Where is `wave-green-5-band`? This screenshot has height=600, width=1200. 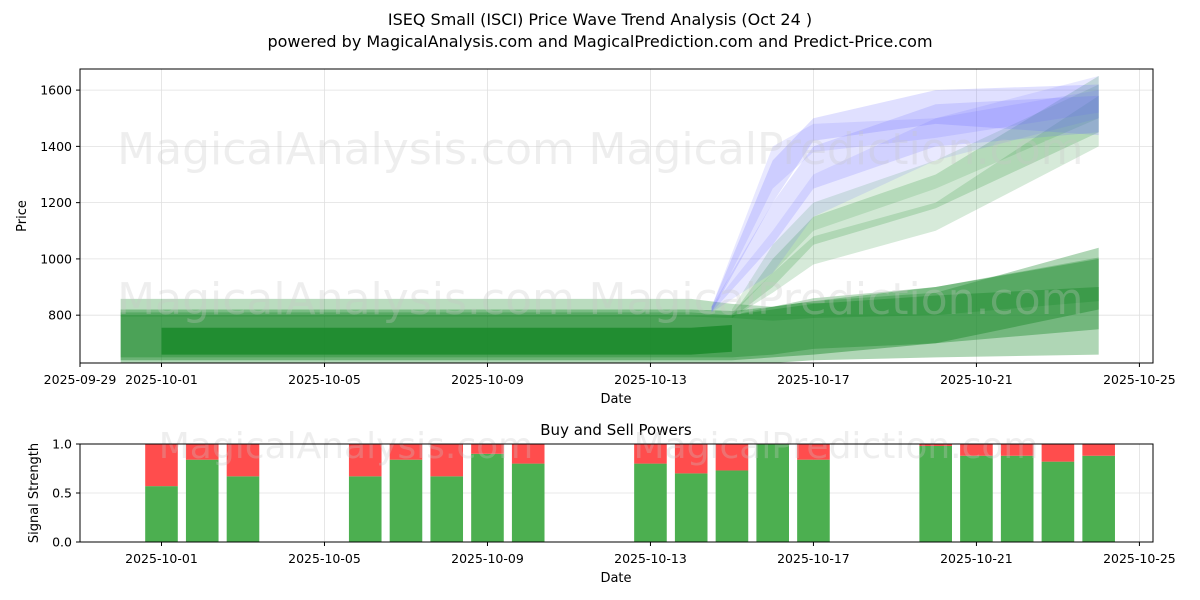 wave-green-5-band is located at coordinates (446, 340).